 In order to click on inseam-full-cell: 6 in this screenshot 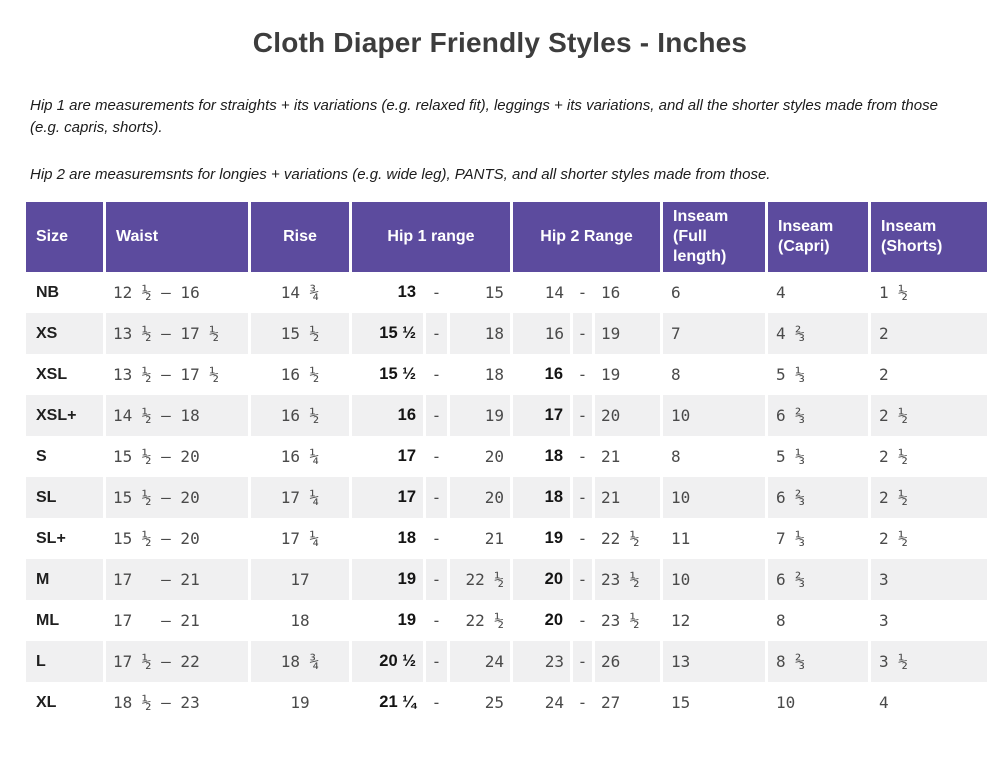, I will do `click(676, 293)`.